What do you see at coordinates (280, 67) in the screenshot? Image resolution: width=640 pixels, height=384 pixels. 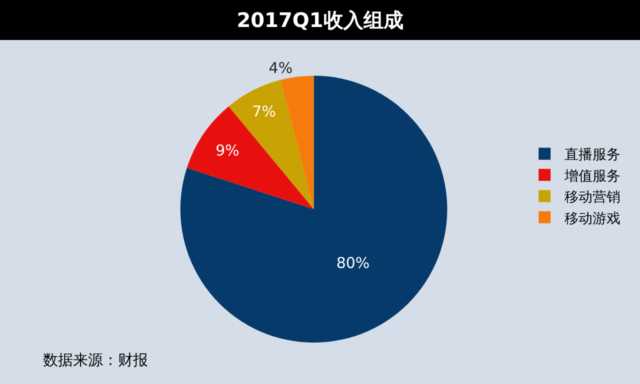 I see `data-label: 4%` at bounding box center [280, 67].